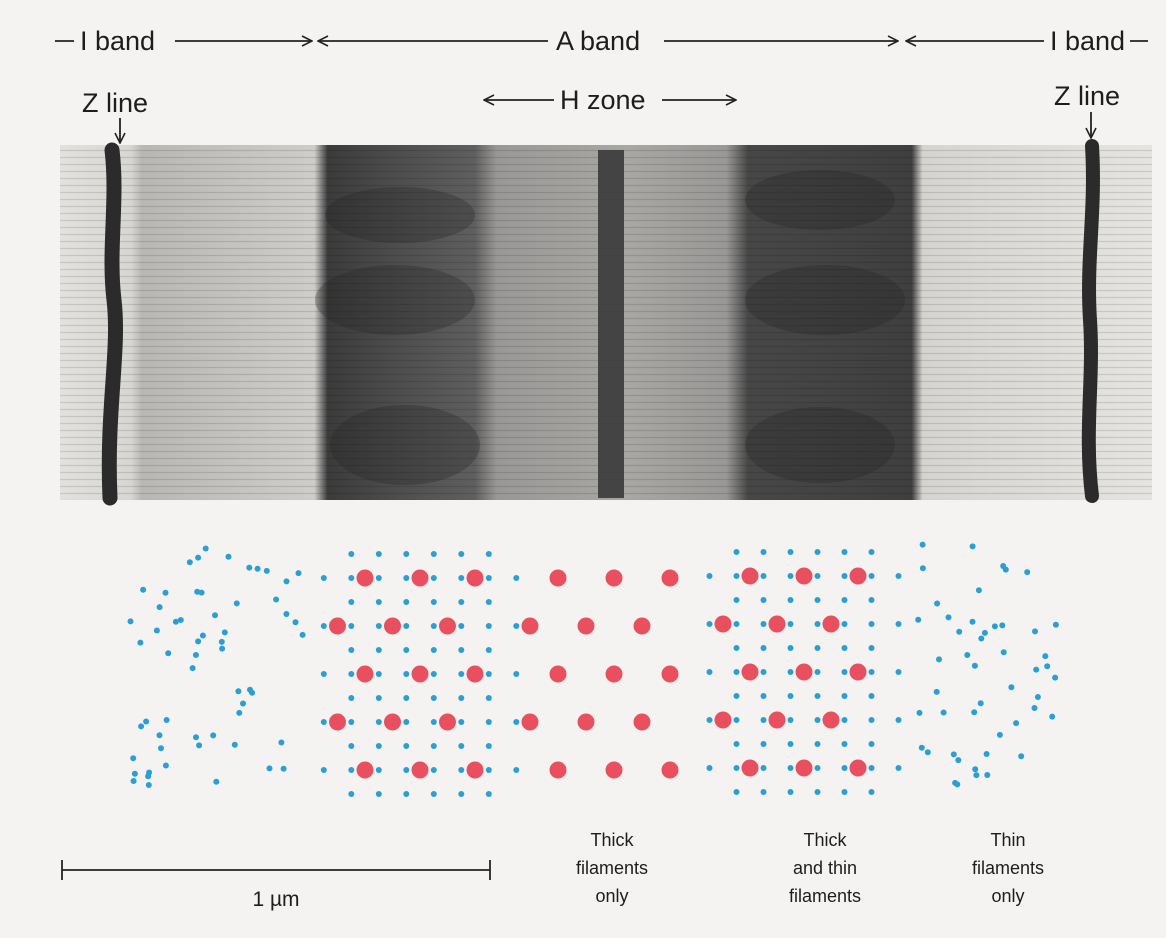 This screenshot has width=1166, height=938. What do you see at coordinates (115, 103) in the screenshot?
I see `z-line-left-label: Z line` at bounding box center [115, 103].